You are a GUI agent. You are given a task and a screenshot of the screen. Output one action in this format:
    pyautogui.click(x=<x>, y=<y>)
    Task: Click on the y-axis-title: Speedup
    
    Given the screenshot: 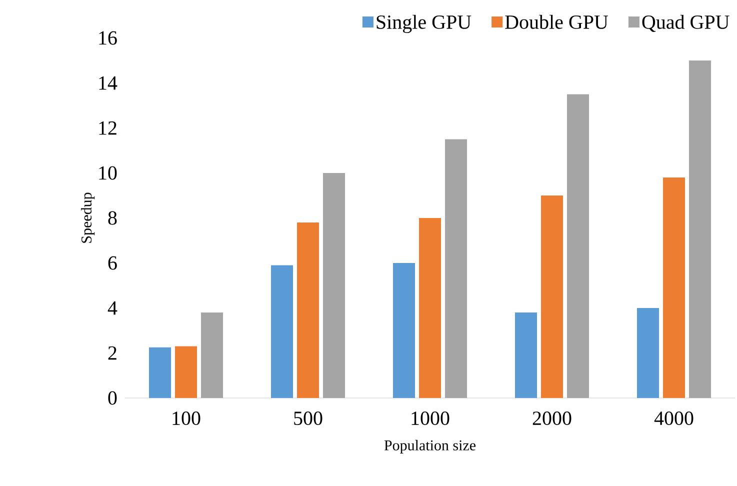 What is the action you would take?
    pyautogui.click(x=88, y=217)
    